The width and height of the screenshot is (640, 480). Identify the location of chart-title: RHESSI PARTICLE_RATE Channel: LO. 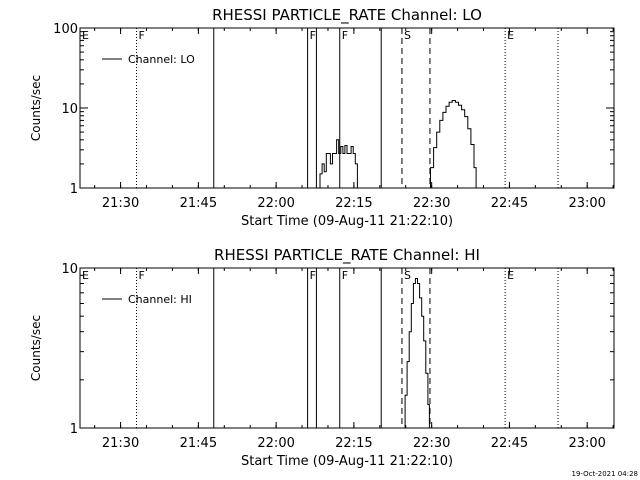
(347, 15).